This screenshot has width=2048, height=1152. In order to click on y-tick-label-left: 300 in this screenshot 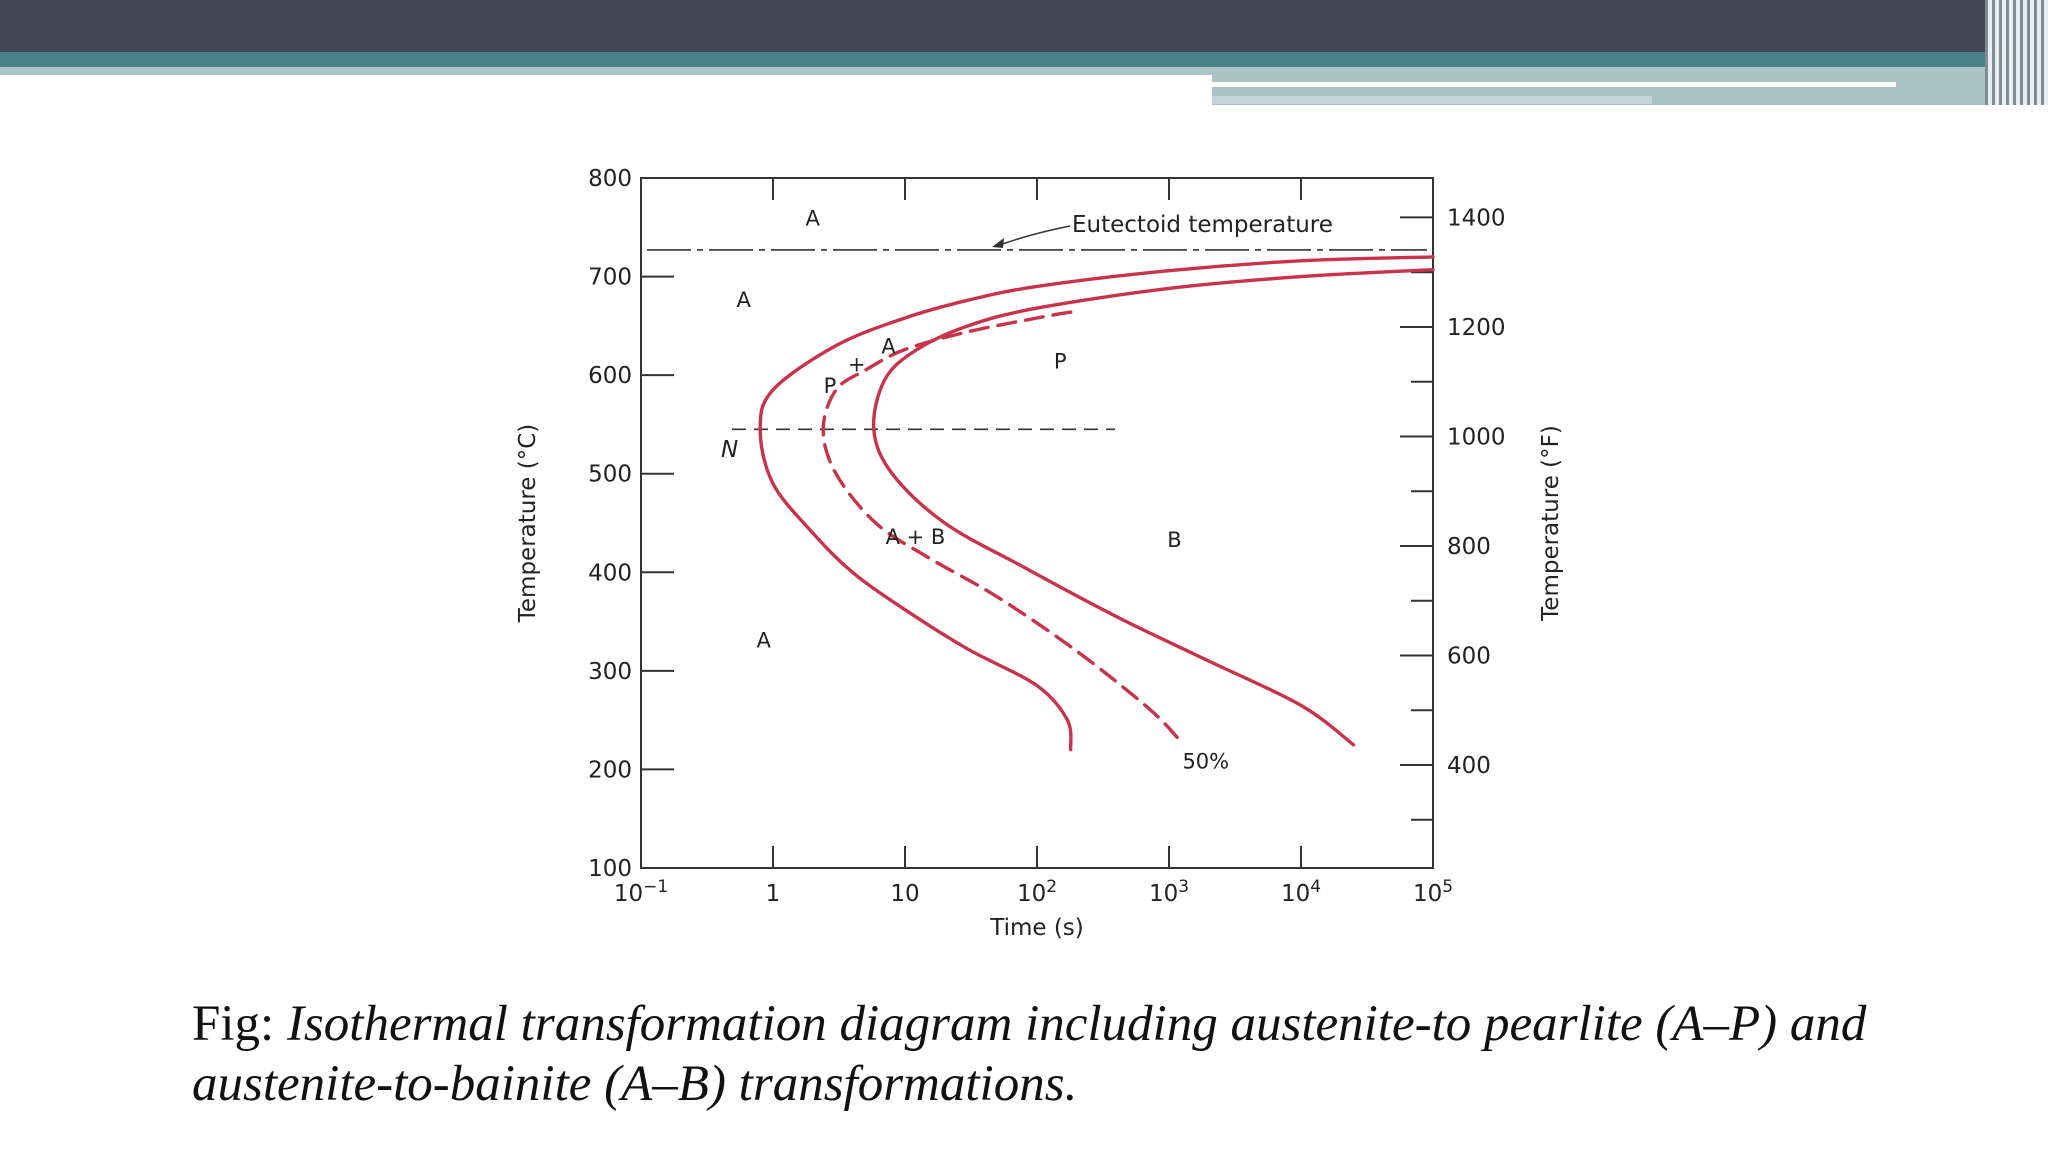, I will do `click(610, 672)`.